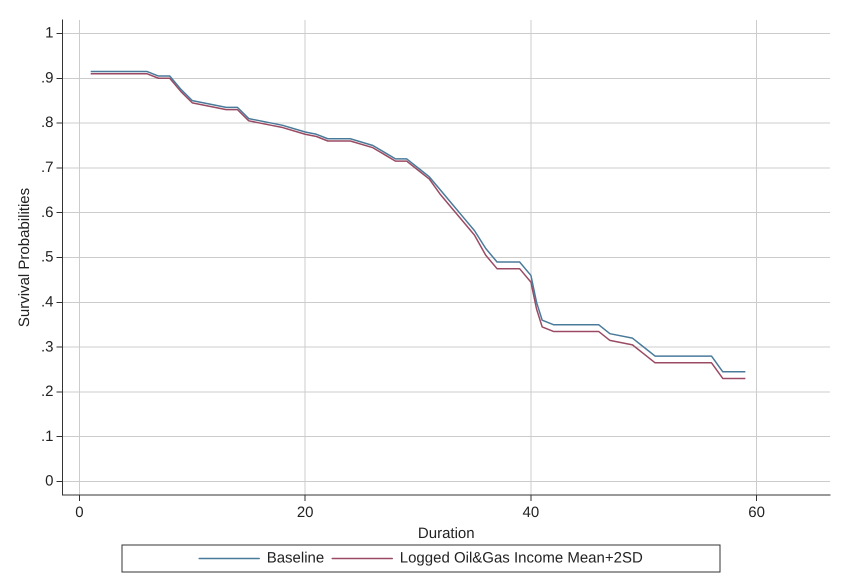 The image size is (846, 584). Describe the element at coordinates (47, 347) in the screenshot. I see `y-tick-label: .3` at that location.